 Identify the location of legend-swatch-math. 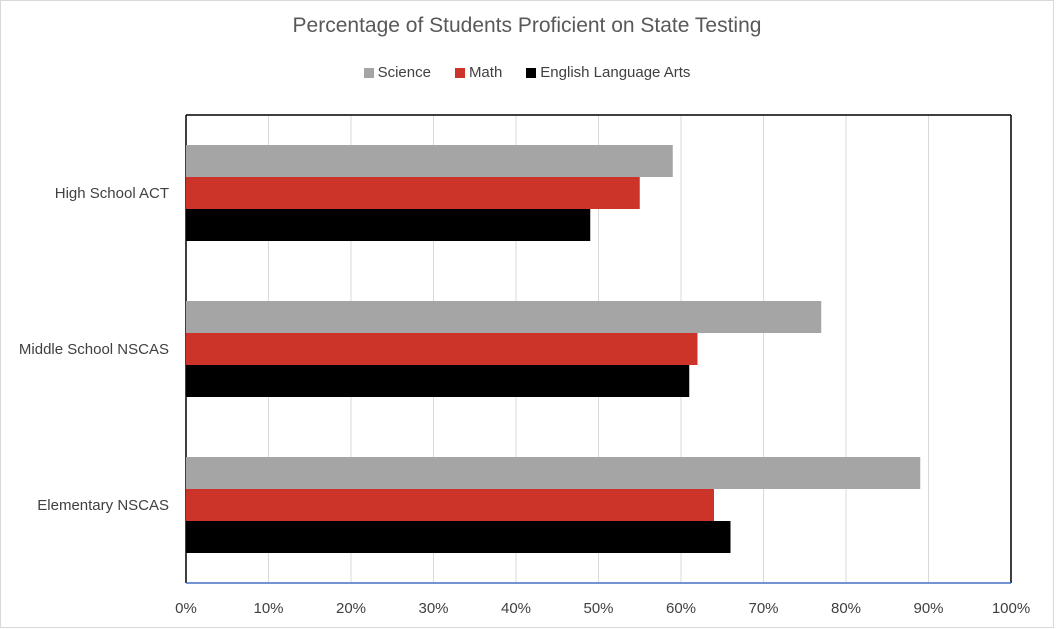
(459, 72).